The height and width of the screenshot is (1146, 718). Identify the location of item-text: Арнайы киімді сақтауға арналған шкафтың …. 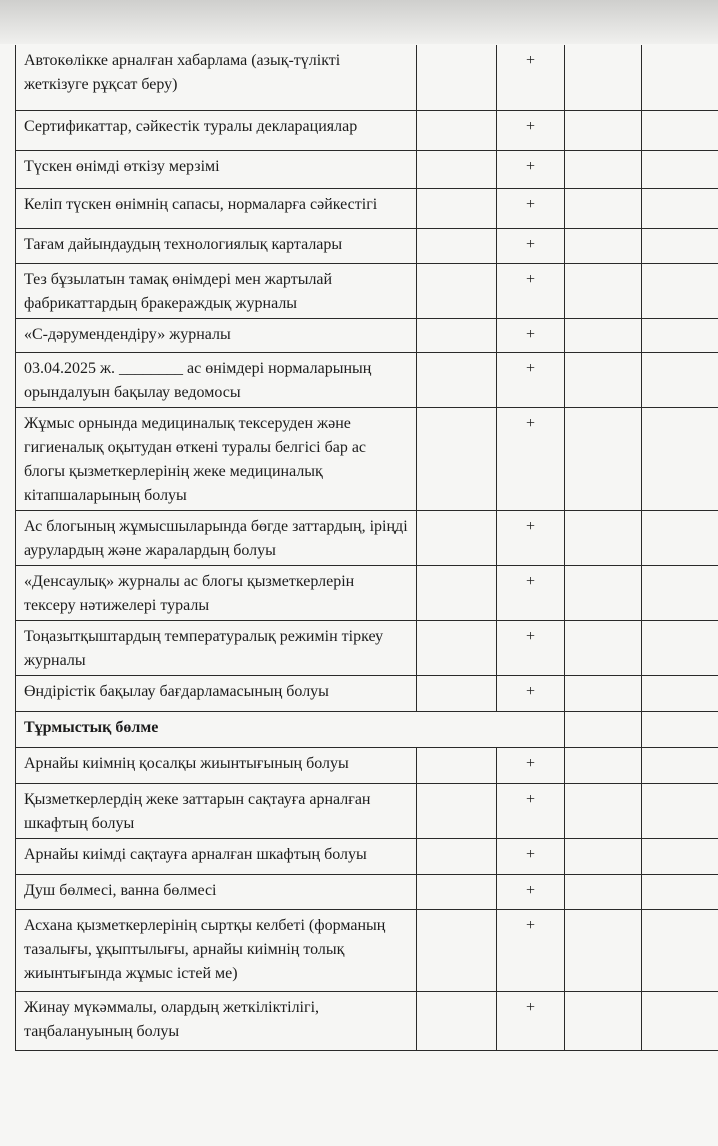
(216, 856).